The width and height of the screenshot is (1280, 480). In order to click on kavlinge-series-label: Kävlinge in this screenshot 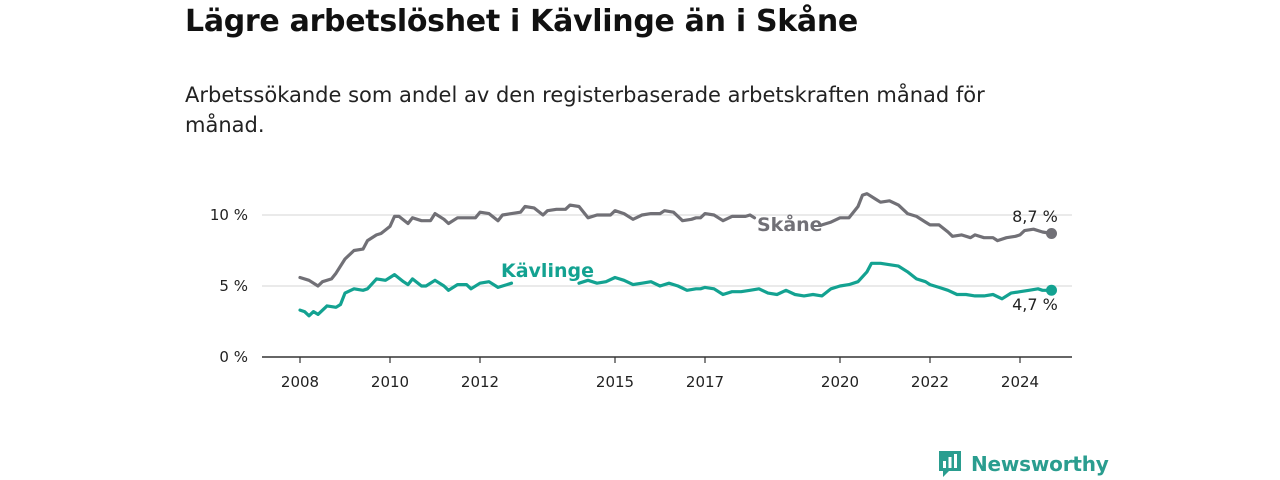, I will do `click(547, 271)`.